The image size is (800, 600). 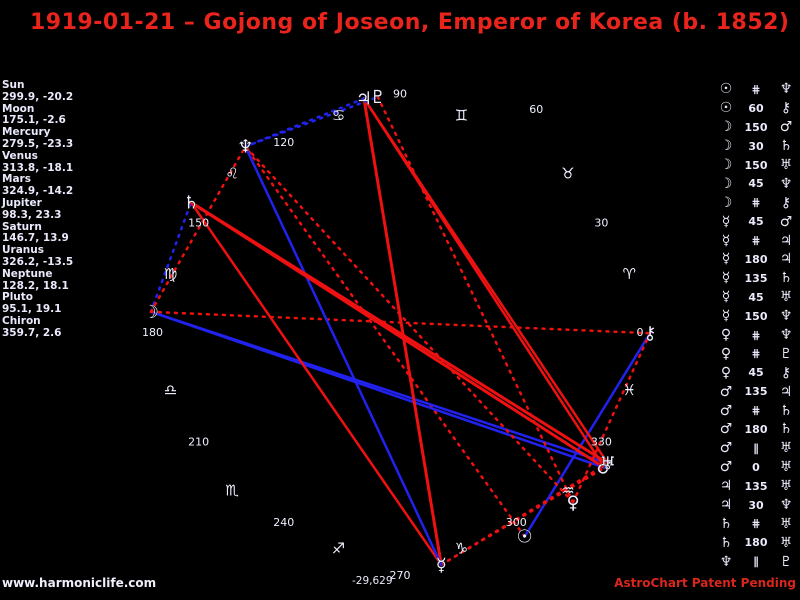 I want to click on aspect-row: ☉ ⋕ ♆, so click(x=756, y=89).